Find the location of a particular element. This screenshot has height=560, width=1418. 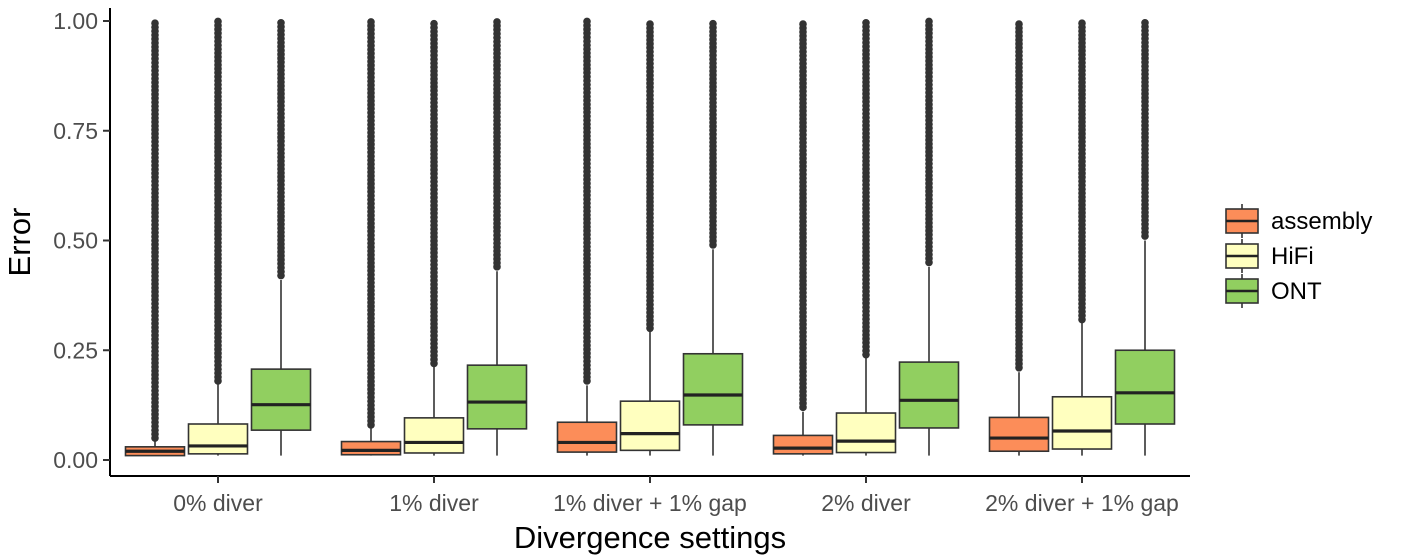

y-tick-label: 0.25 is located at coordinates (75, 350).